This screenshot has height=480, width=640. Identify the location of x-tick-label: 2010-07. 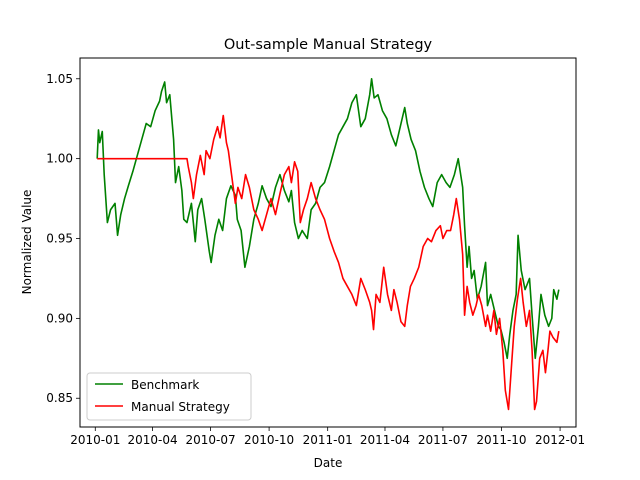
(210, 440).